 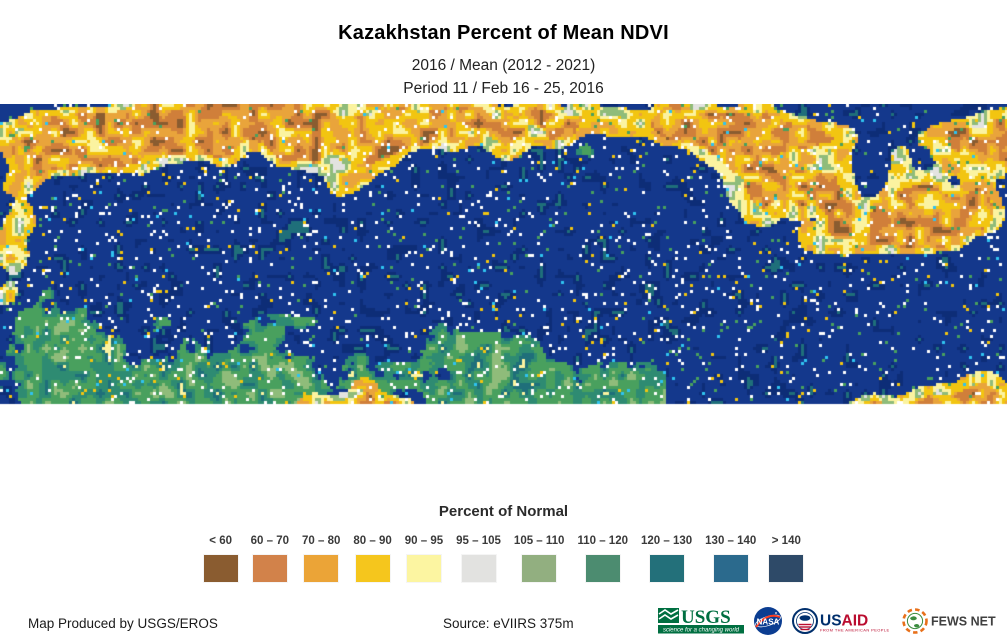 I want to click on legend-class-label: > 140, so click(x=786, y=541).